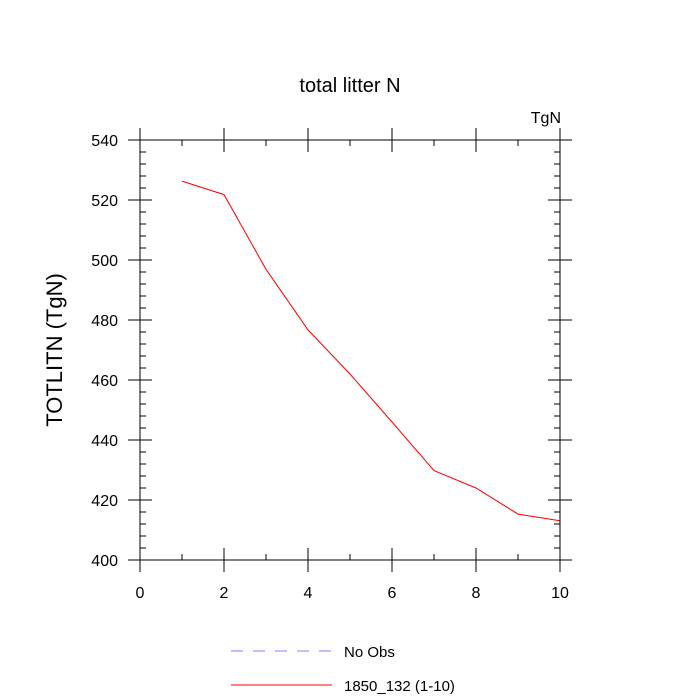  Describe the element at coordinates (104, 441) in the screenshot. I see `y-tick-label: 440` at that location.